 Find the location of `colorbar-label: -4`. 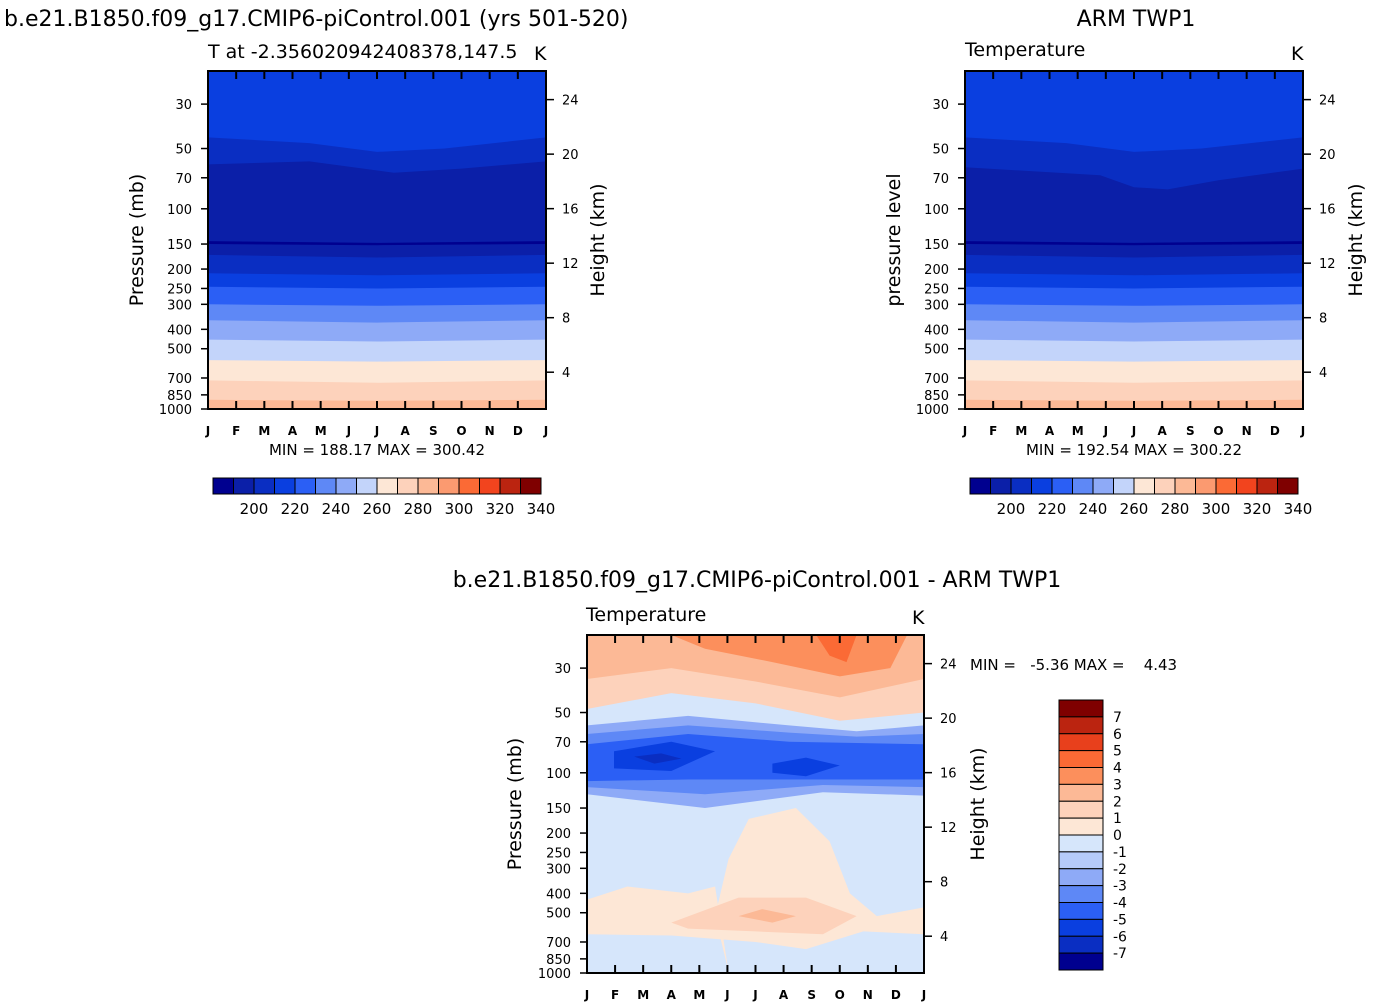

colorbar-label: -4 is located at coordinates (1120, 904).